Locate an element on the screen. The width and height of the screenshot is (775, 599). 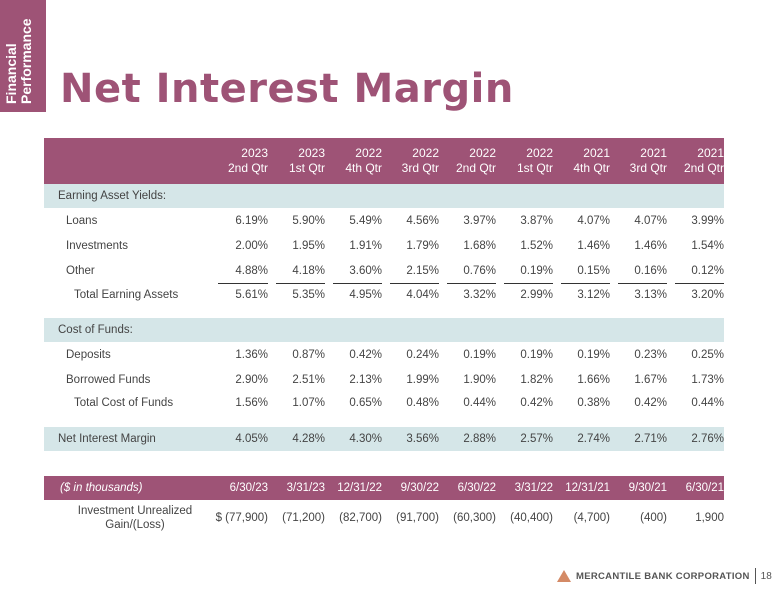
table-row-value: 2.13% is located at coordinates (365, 379).